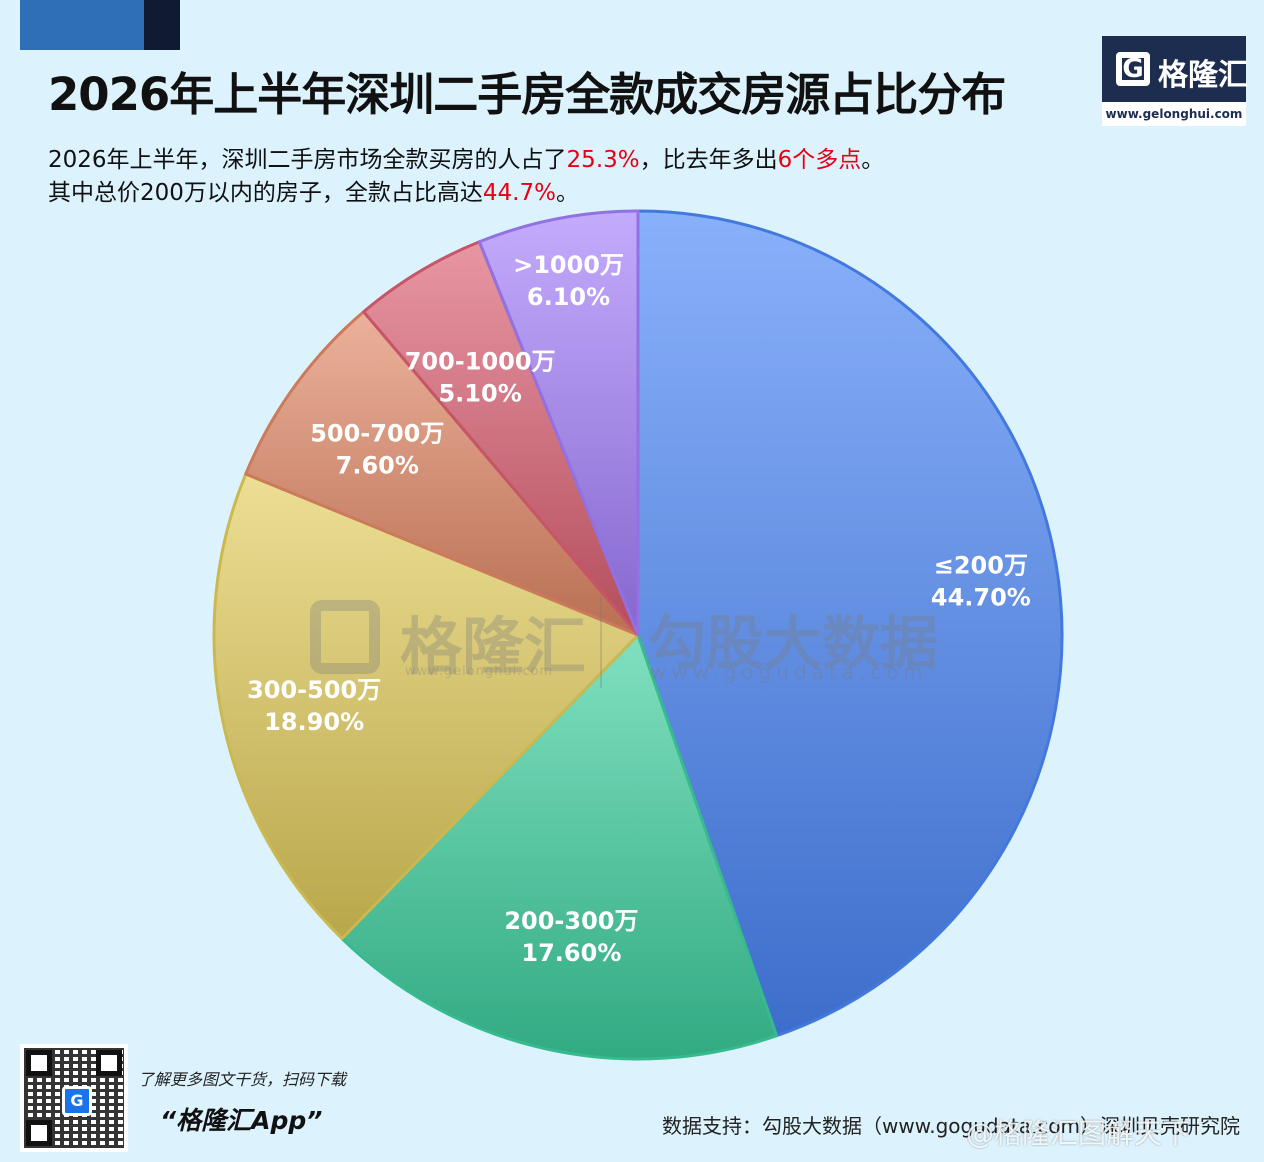  Describe the element at coordinates (1174, 114) in the screenshot. I see `logo-url: www.gelonghui.com` at that location.